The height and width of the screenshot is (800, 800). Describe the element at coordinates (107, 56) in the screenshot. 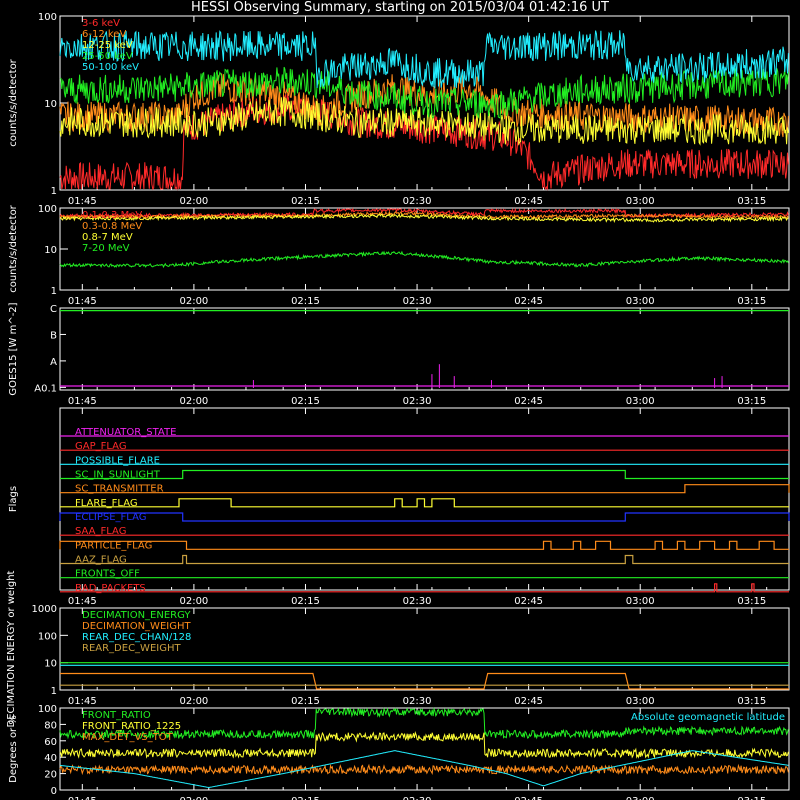

I see `legend-entry: 25-50 keV` at that location.